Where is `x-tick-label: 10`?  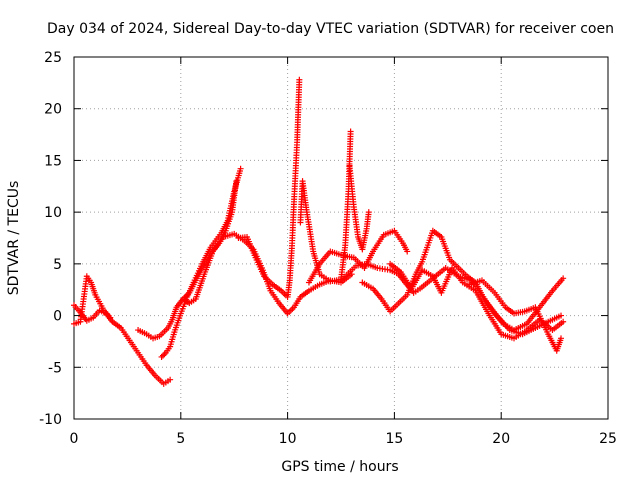 x-tick-label: 10 is located at coordinates (288, 439).